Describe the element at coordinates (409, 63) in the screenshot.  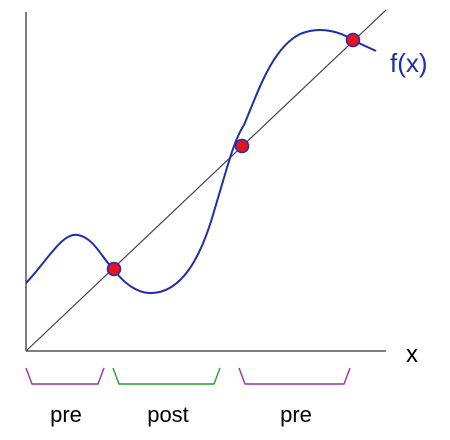
I see `function-label: f(x)` at that location.